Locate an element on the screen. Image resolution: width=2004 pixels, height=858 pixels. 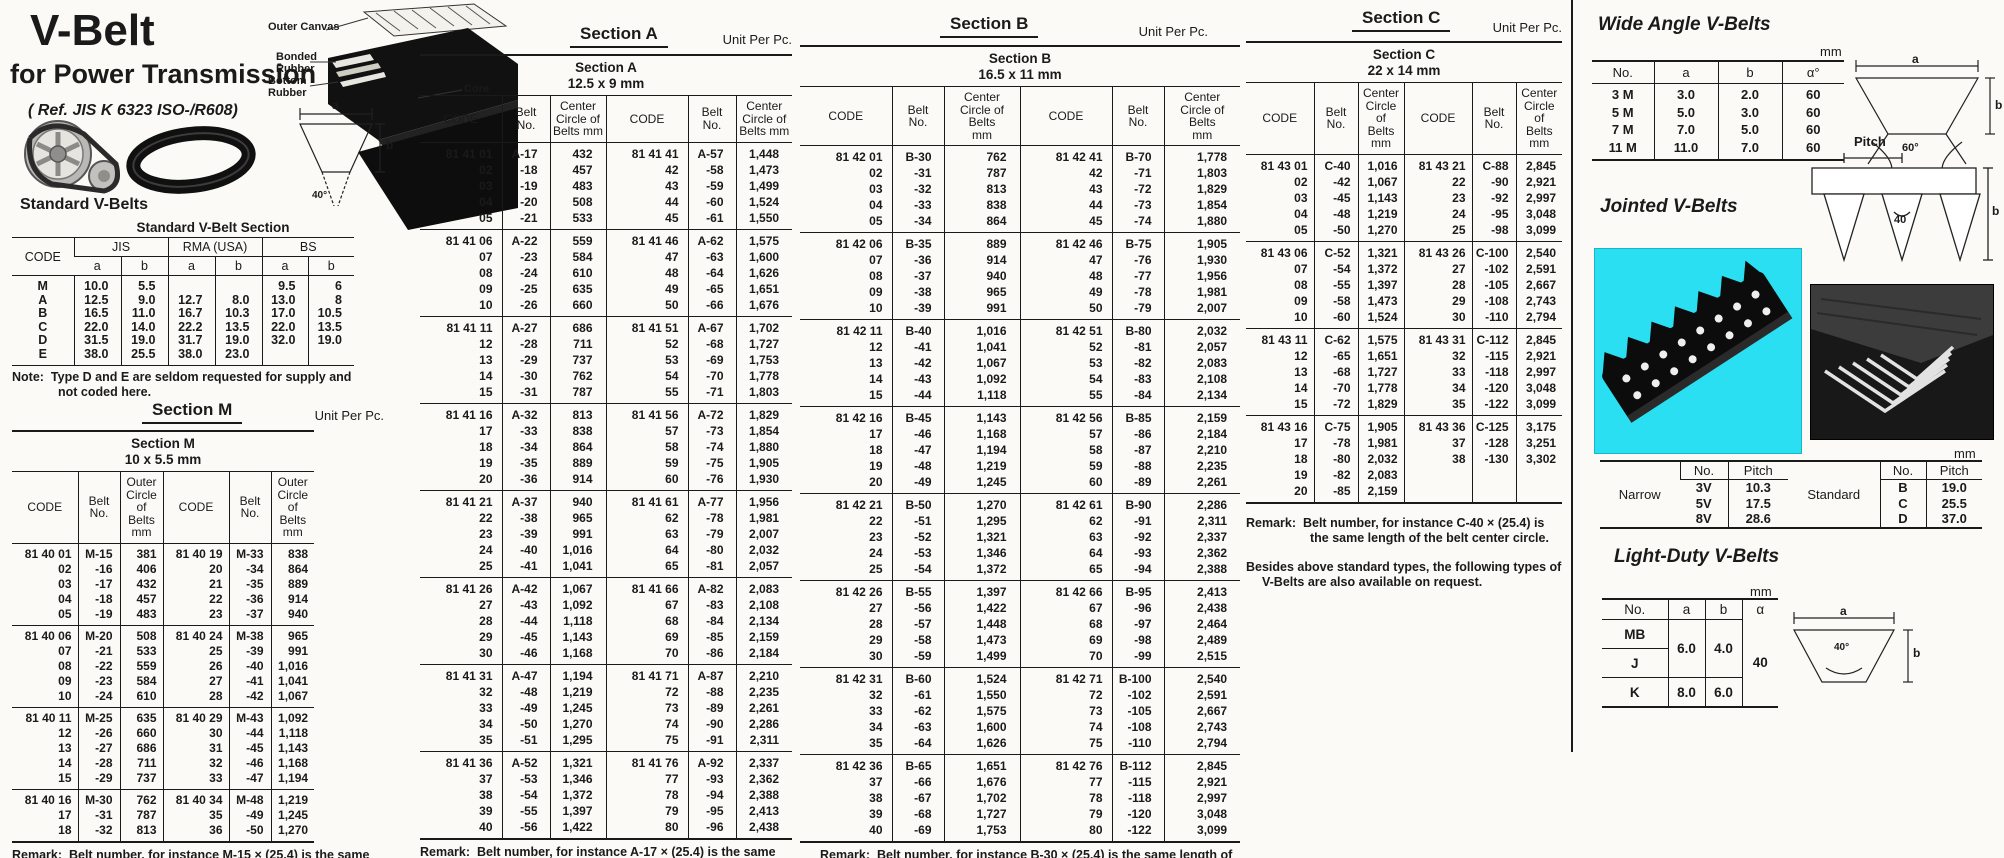
dim-b-label: b is located at coordinates (1996, 211).